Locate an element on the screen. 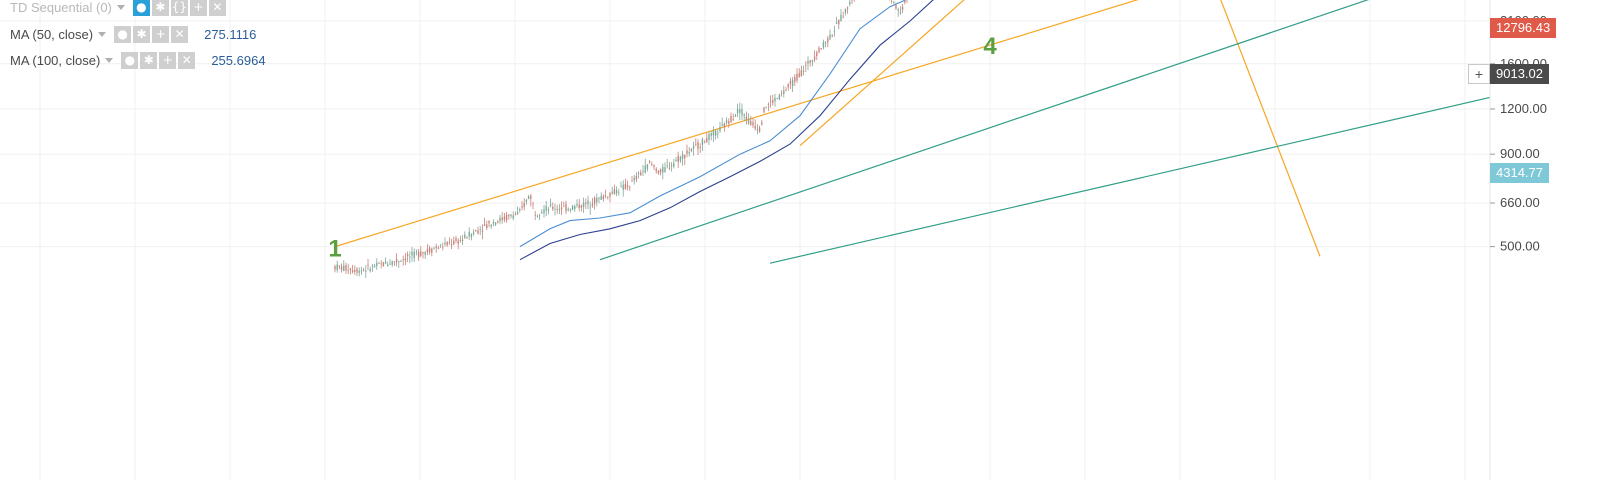  wave-label: 4 is located at coordinates (990, 46).